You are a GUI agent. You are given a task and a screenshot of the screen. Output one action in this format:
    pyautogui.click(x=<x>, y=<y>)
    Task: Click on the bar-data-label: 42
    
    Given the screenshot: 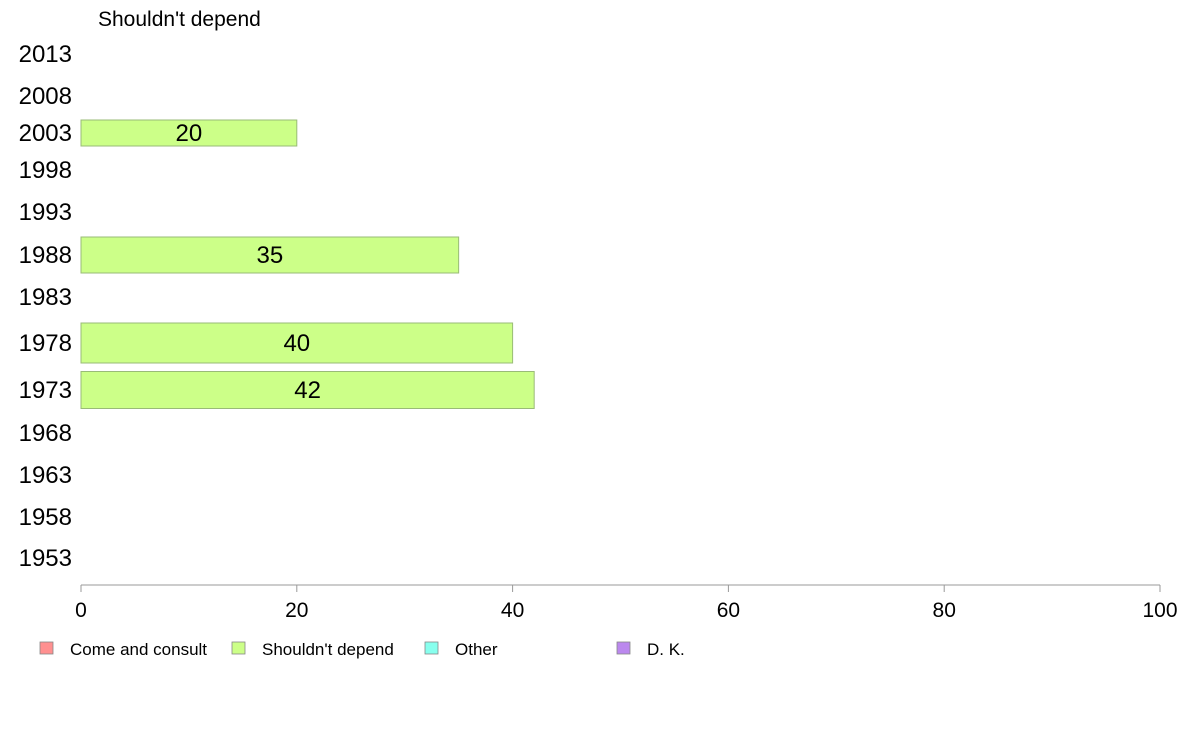 What is the action you would take?
    pyautogui.click(x=307, y=390)
    